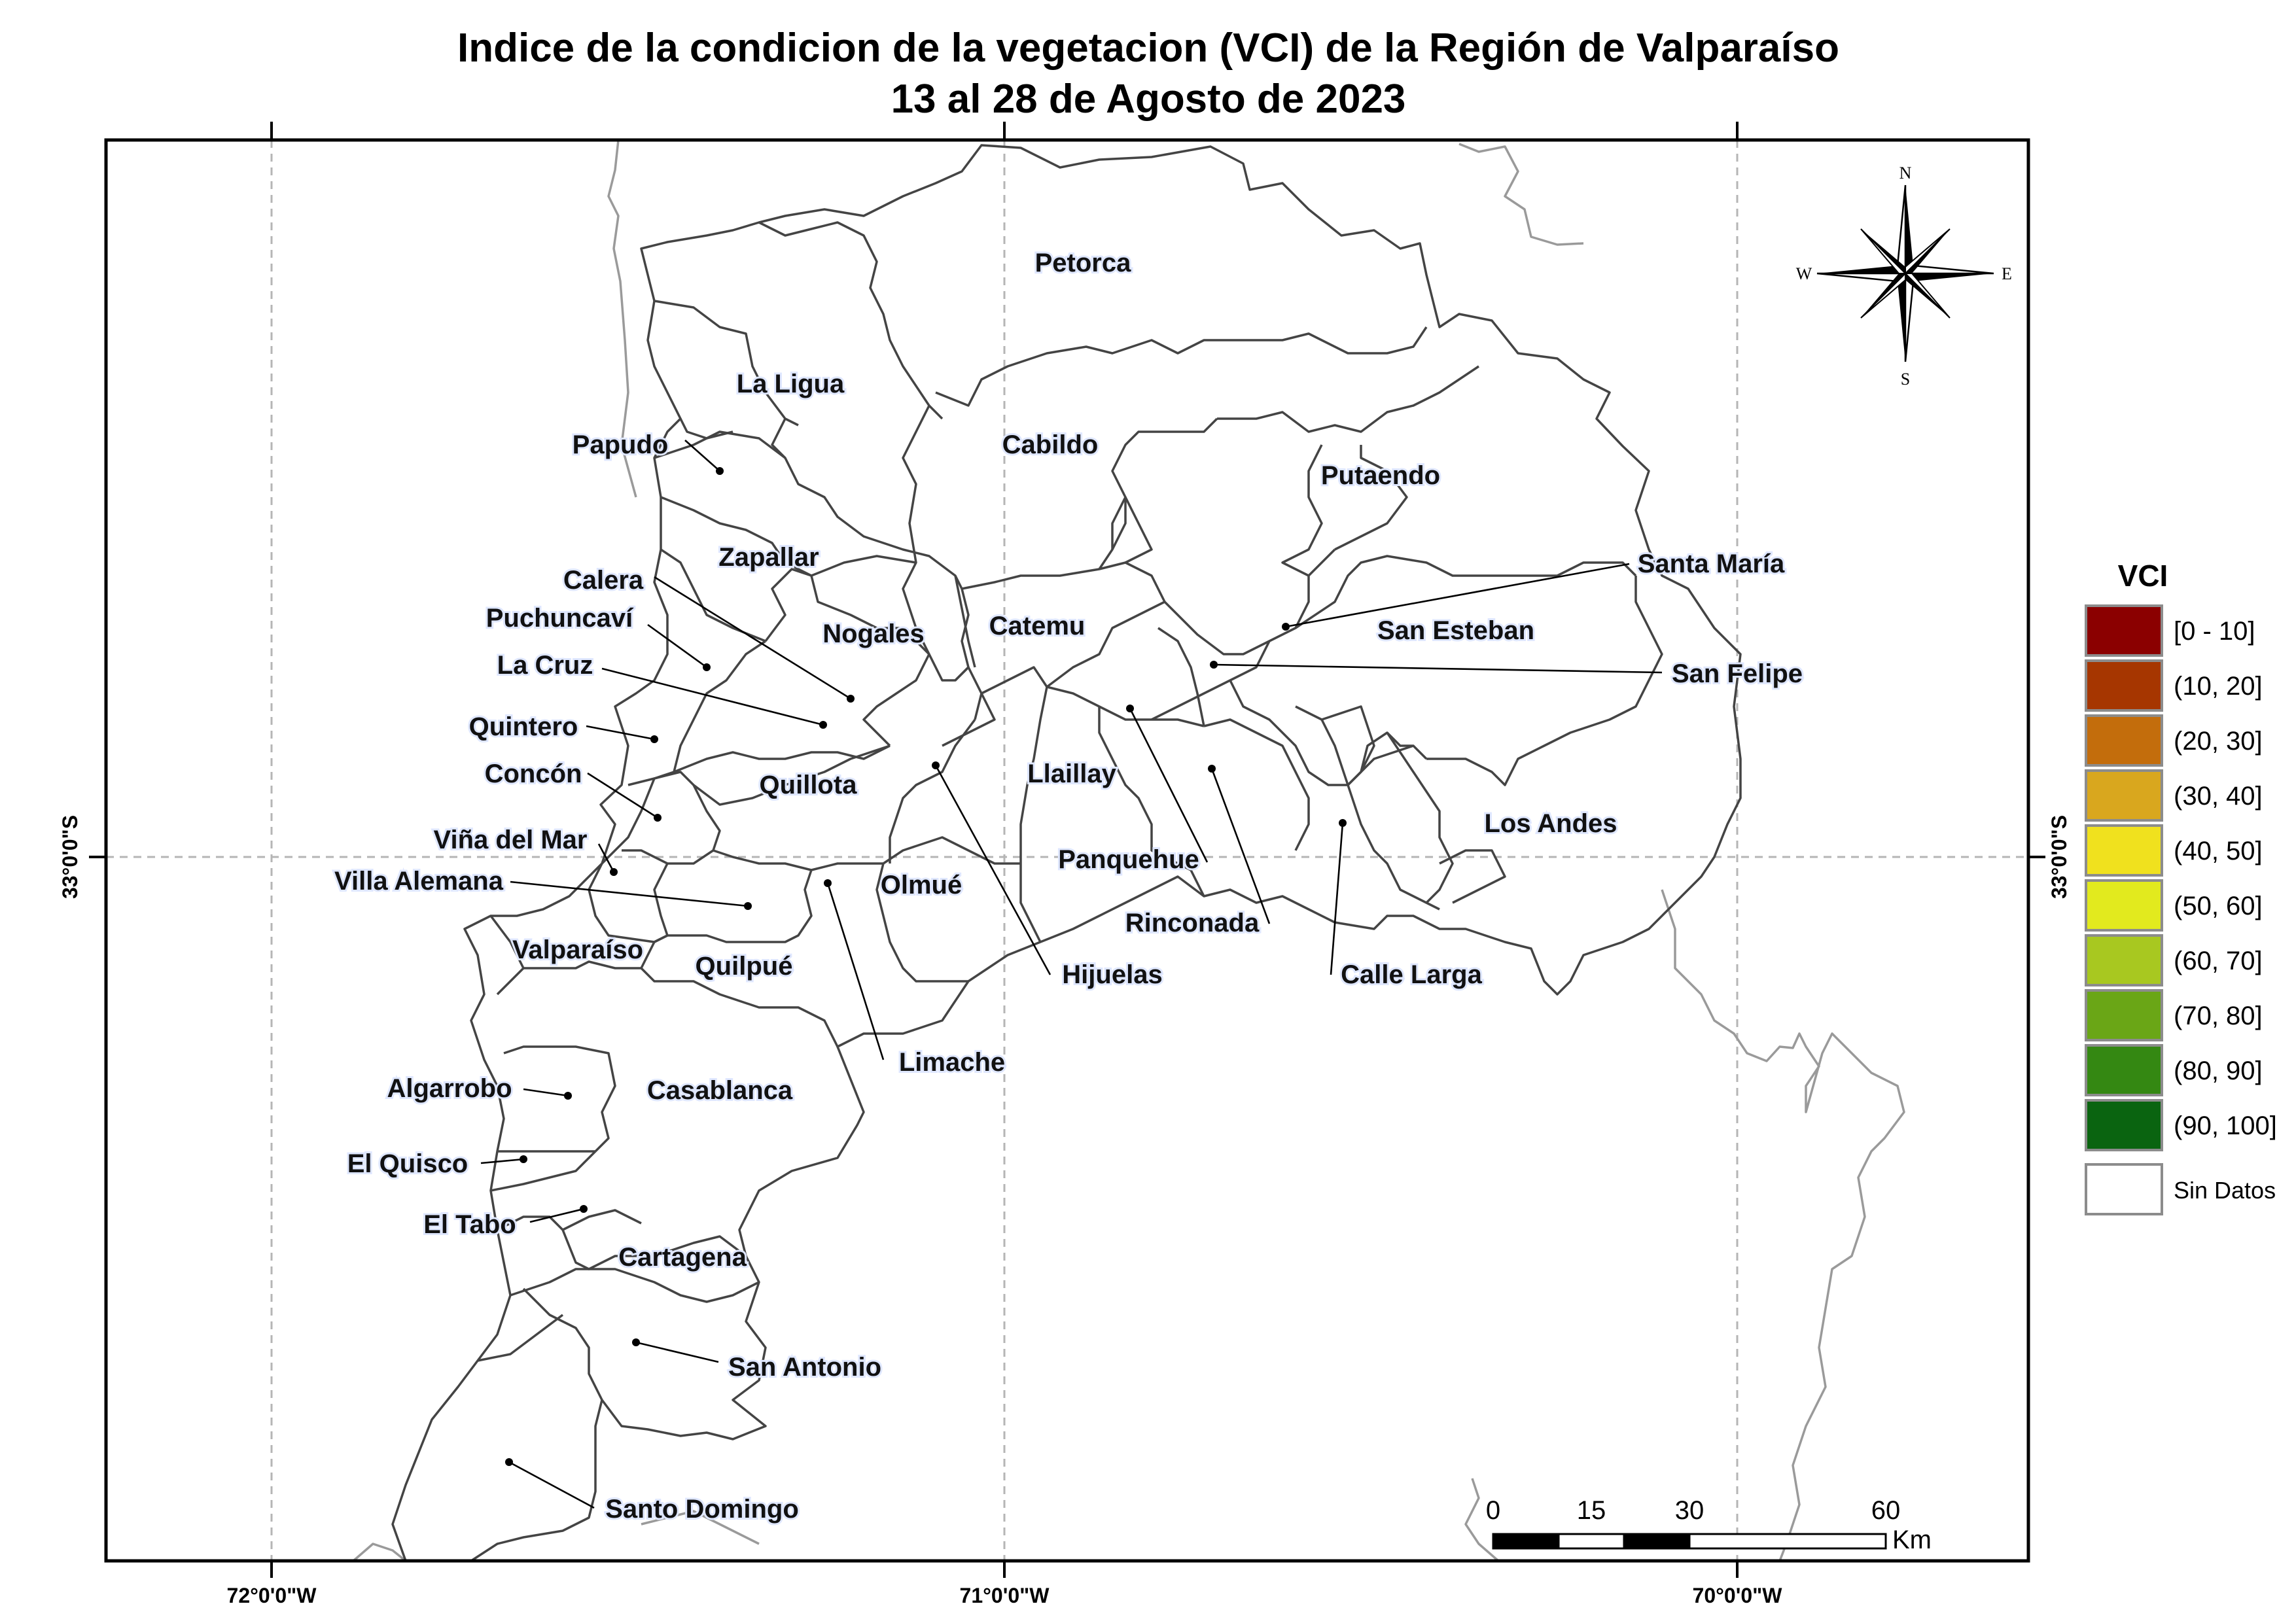 The image size is (2296, 1623). I want to click on leader-el-tabo, so click(556, 1216).